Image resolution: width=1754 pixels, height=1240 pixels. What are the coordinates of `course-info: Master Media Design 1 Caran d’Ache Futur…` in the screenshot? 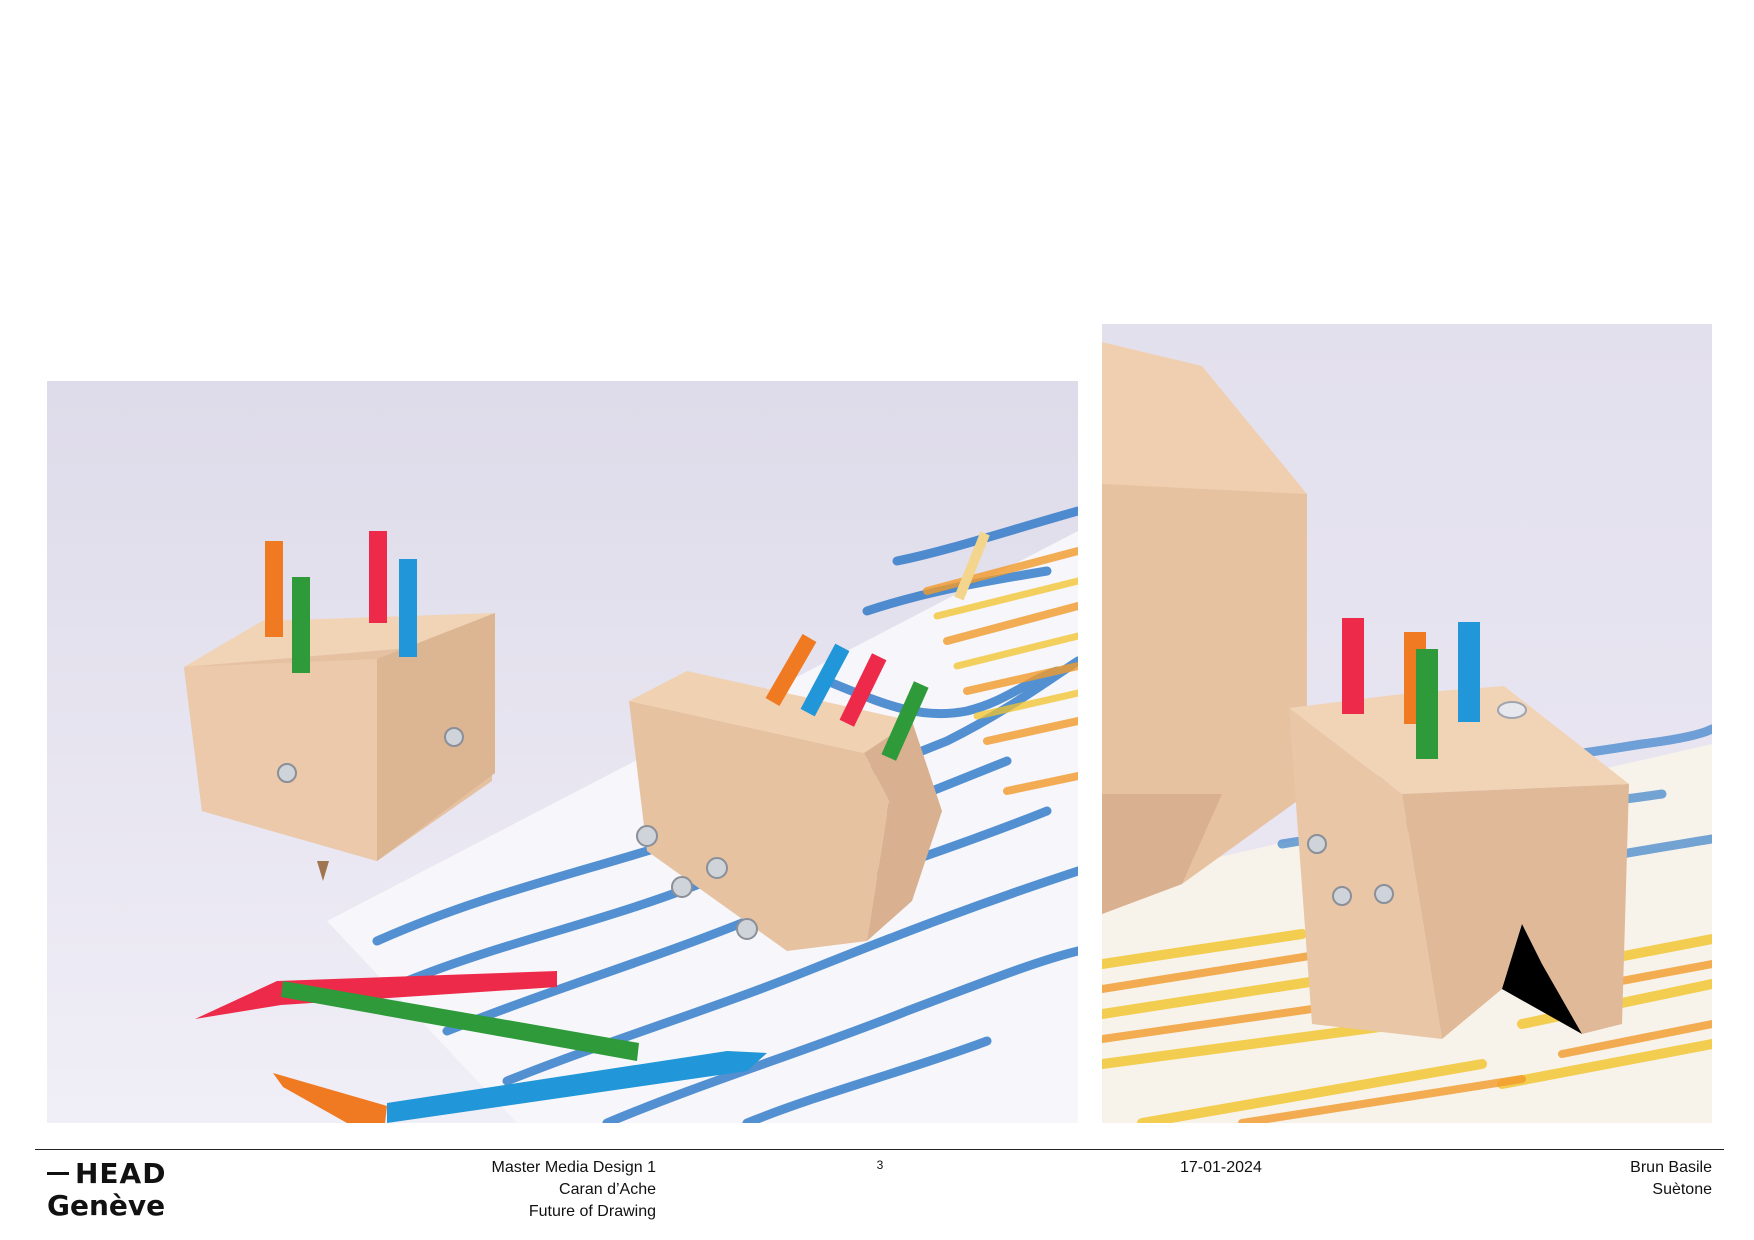 It's located at (548, 1190).